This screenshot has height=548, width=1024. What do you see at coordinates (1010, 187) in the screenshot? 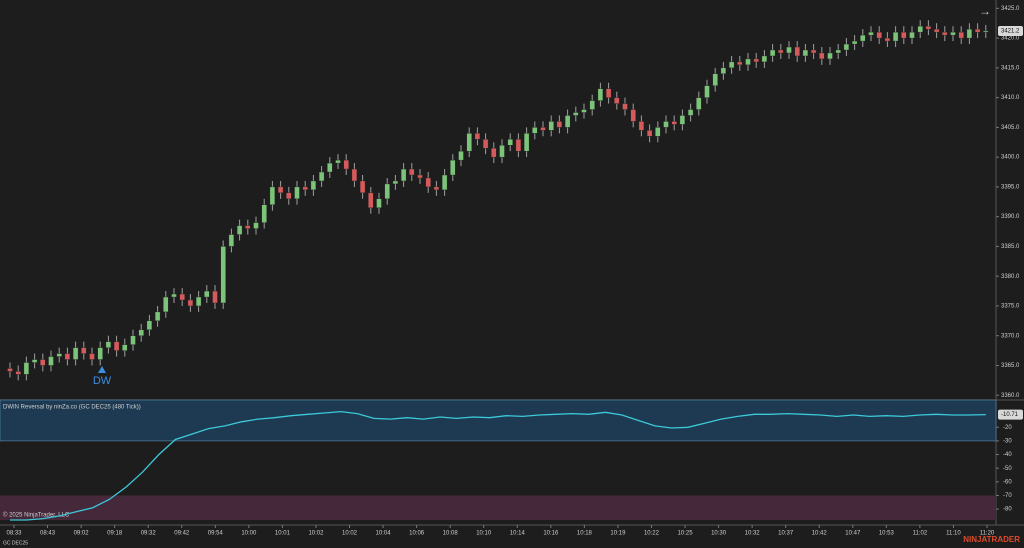
I see `y-tick-label: 3395.0` at bounding box center [1010, 187].